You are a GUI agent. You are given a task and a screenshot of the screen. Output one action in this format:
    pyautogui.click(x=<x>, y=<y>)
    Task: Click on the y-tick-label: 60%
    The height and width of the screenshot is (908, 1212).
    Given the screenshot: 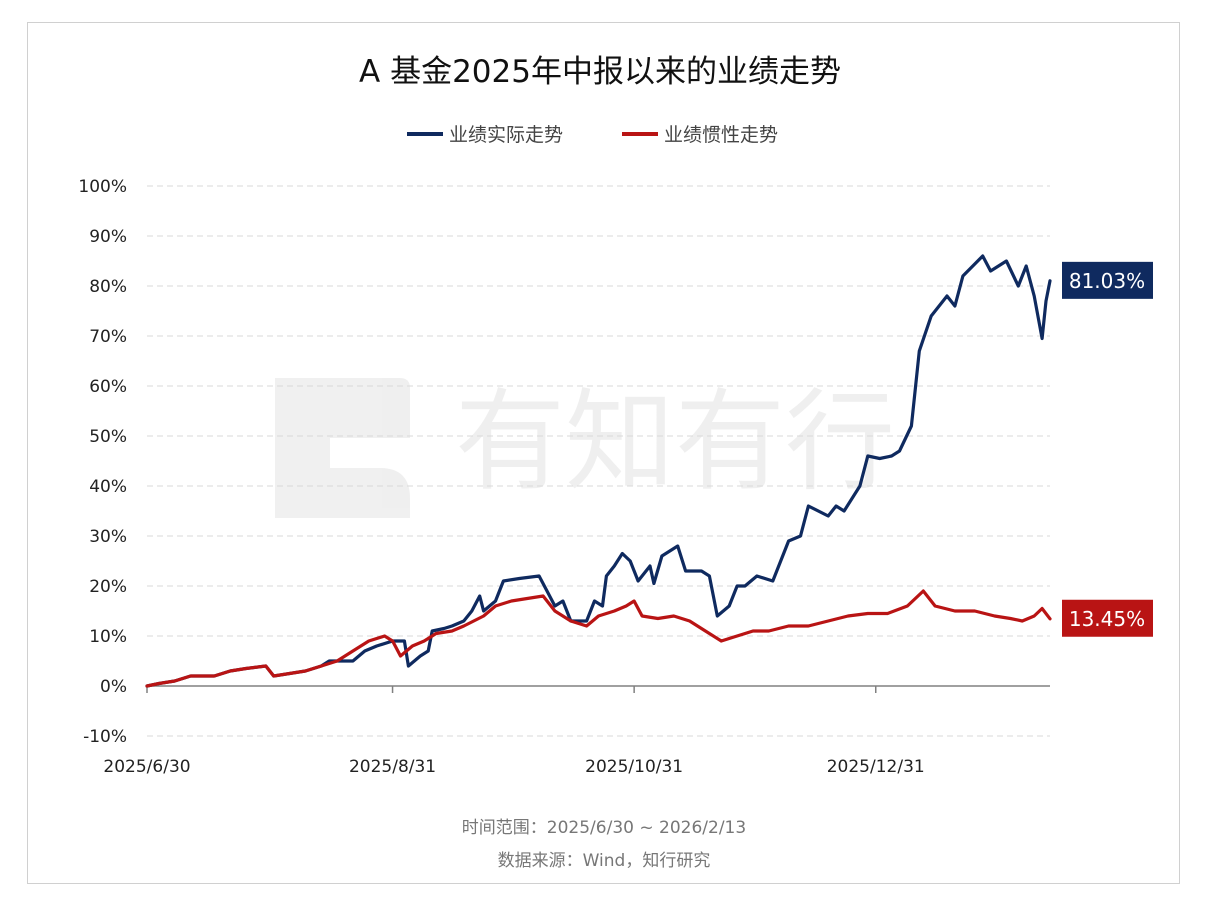 What is the action you would take?
    pyautogui.click(x=108, y=387)
    